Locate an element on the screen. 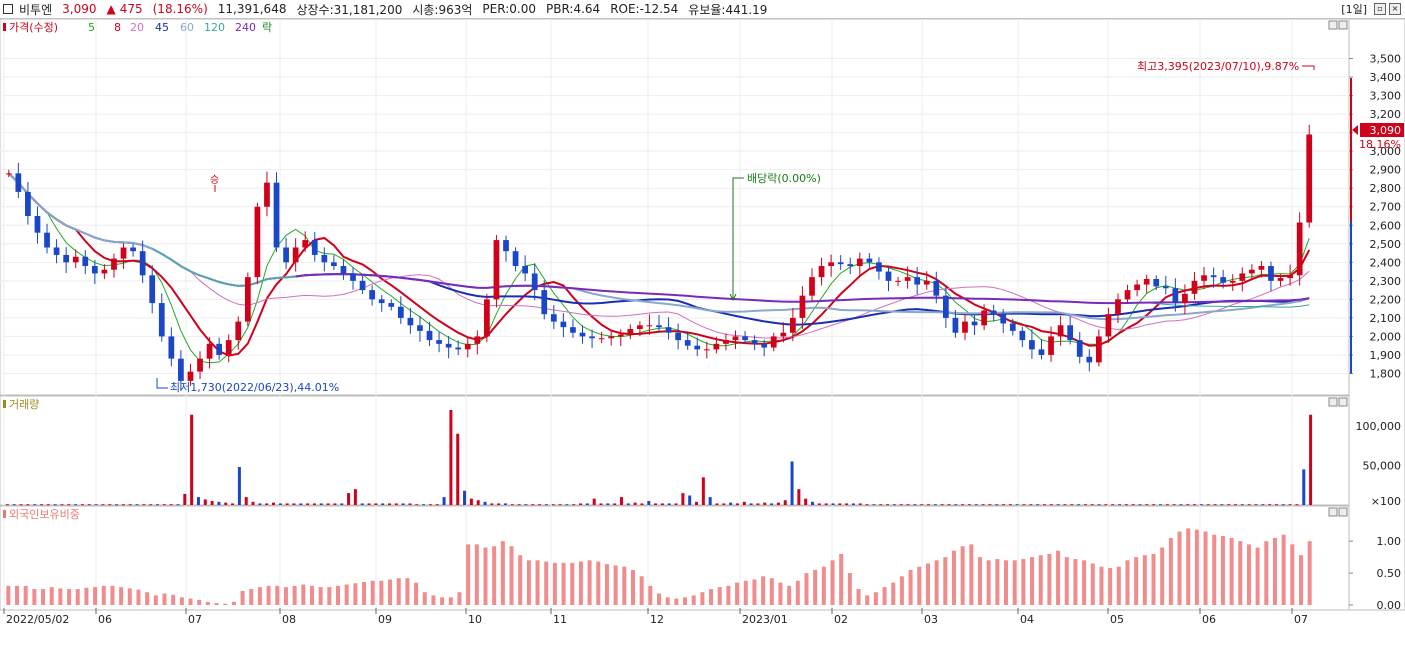 The height and width of the screenshot is (648, 1405). x-tick-label: 03 is located at coordinates (931, 619).